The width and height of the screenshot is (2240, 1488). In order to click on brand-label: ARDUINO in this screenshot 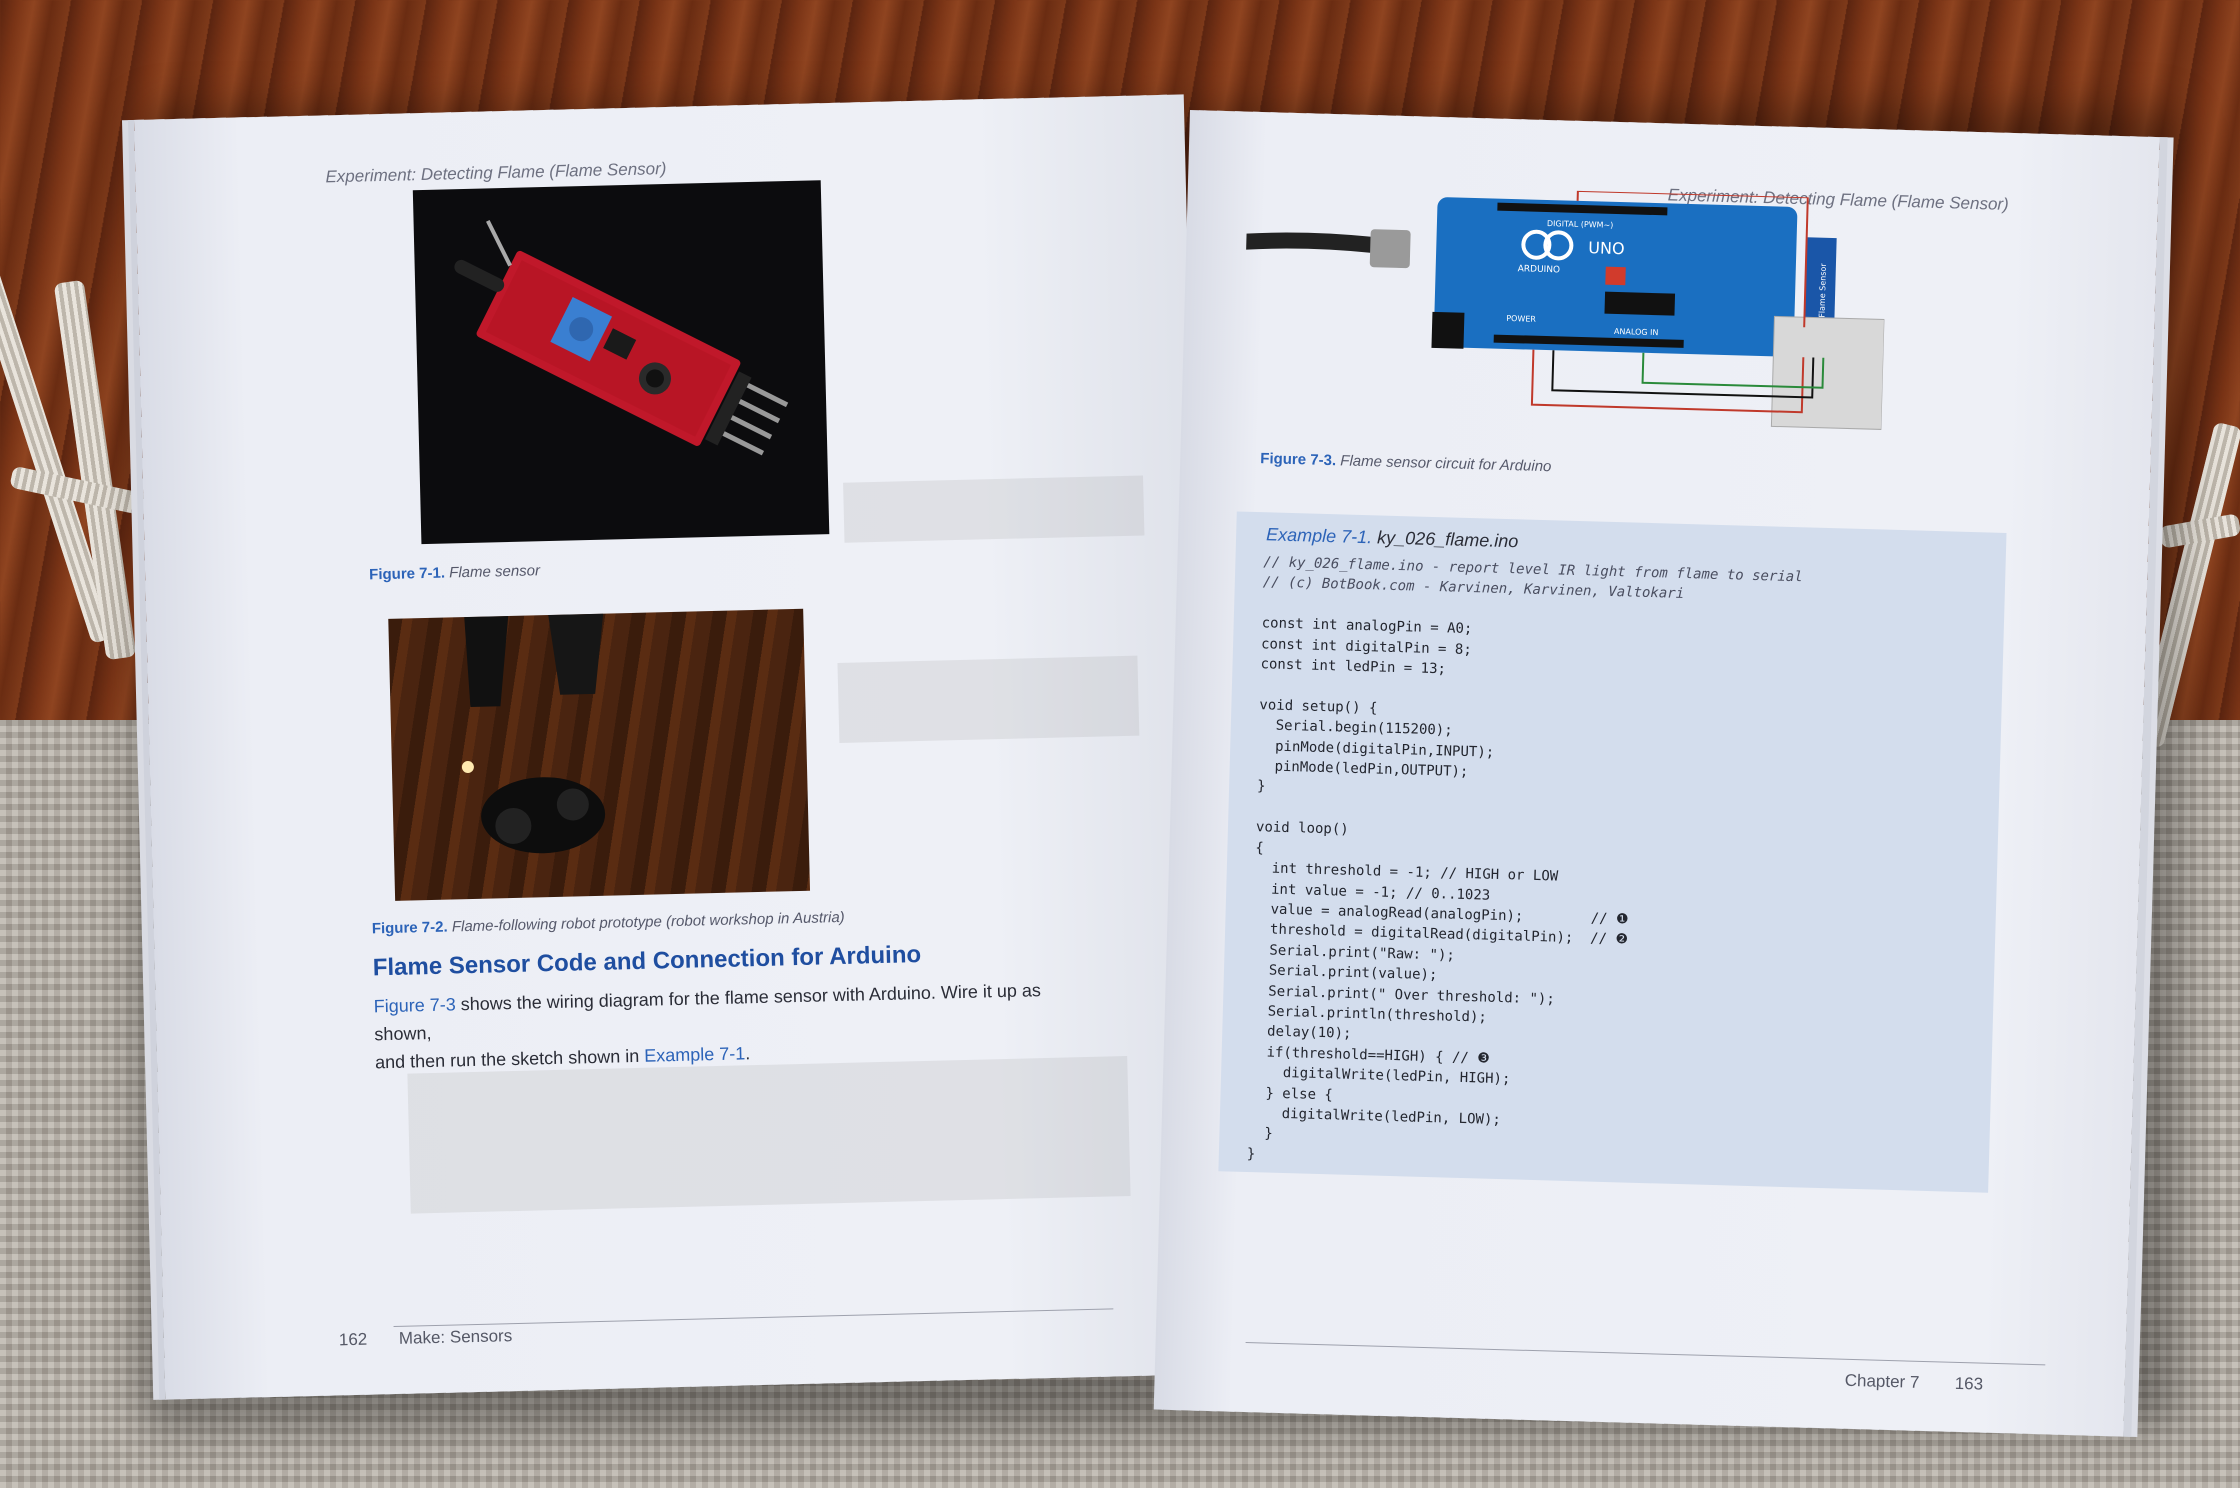, I will do `click(1539, 269)`.